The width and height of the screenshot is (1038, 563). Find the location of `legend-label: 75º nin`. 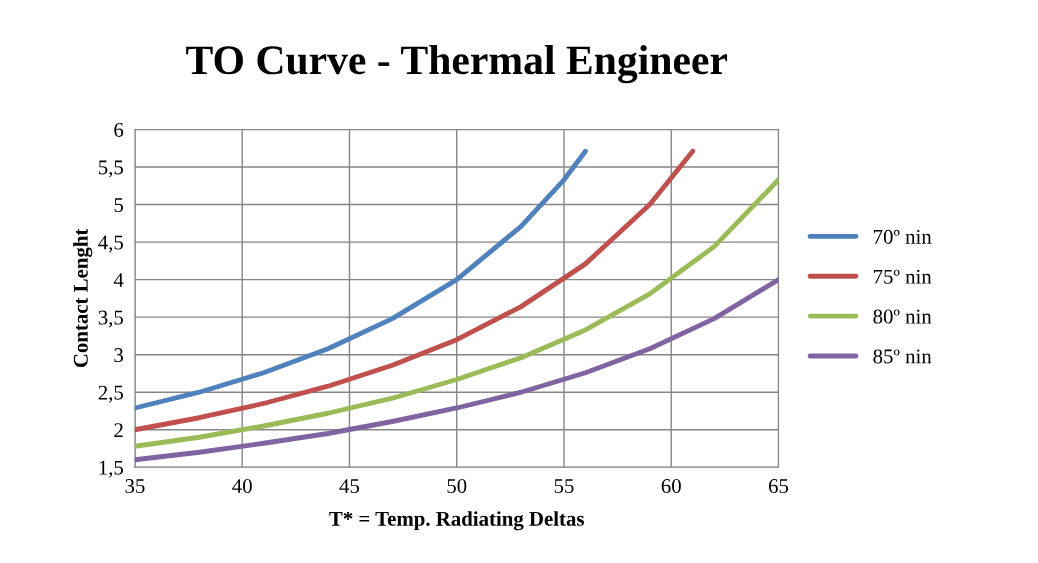

legend-label: 75º nin is located at coordinates (902, 276).